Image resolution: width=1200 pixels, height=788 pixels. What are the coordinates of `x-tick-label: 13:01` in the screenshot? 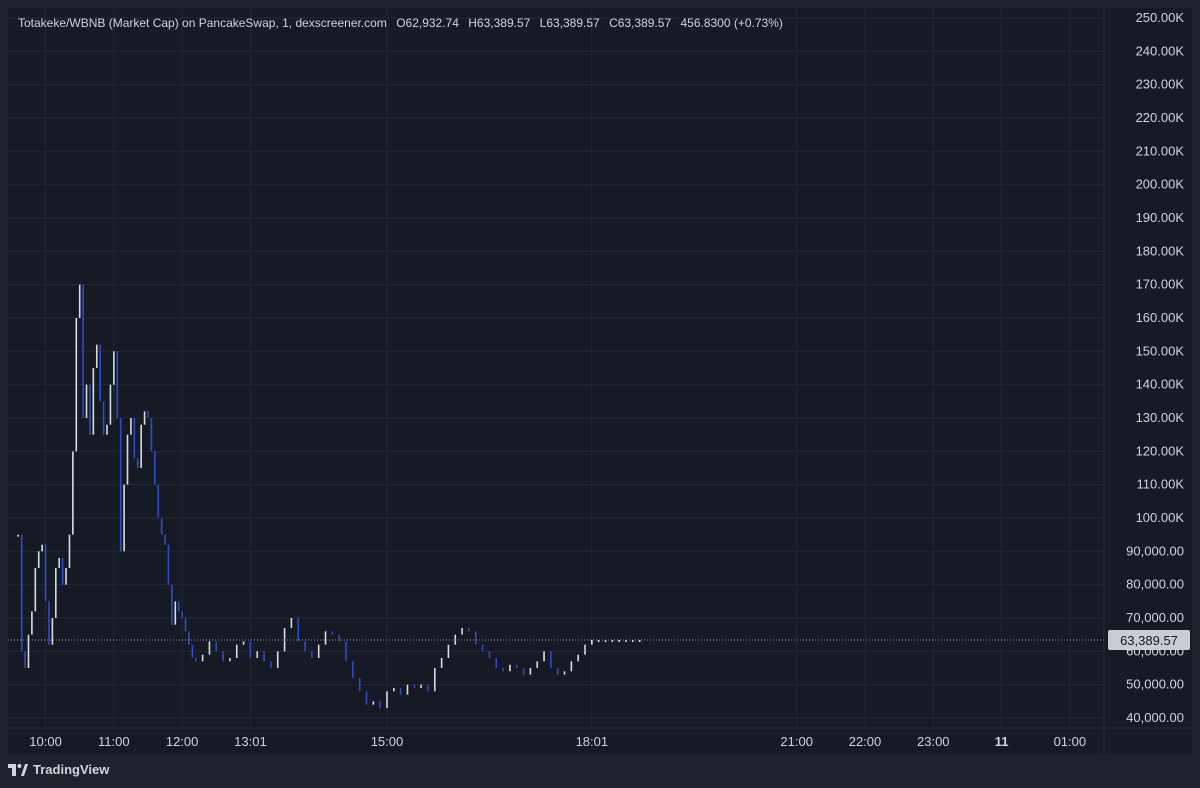 It's located at (250, 741).